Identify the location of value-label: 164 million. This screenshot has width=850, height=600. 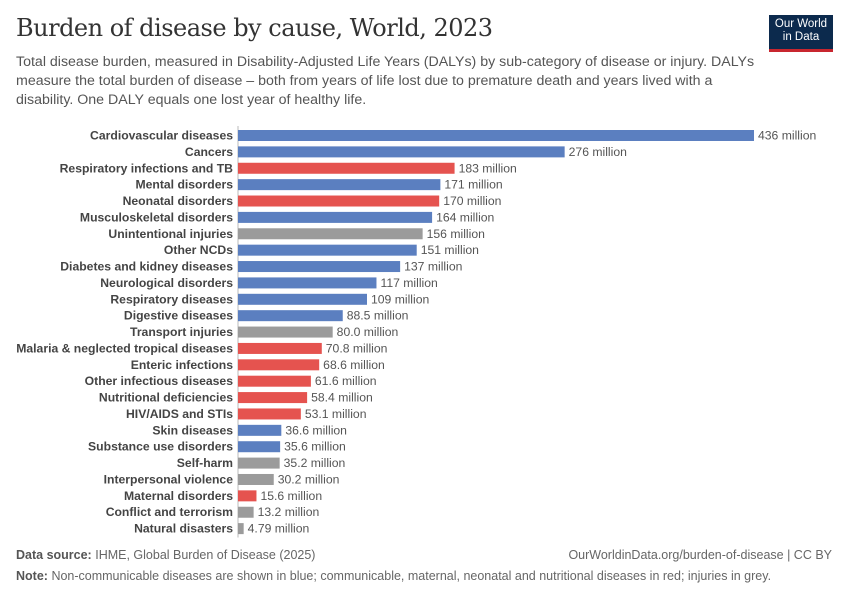
(465, 217).